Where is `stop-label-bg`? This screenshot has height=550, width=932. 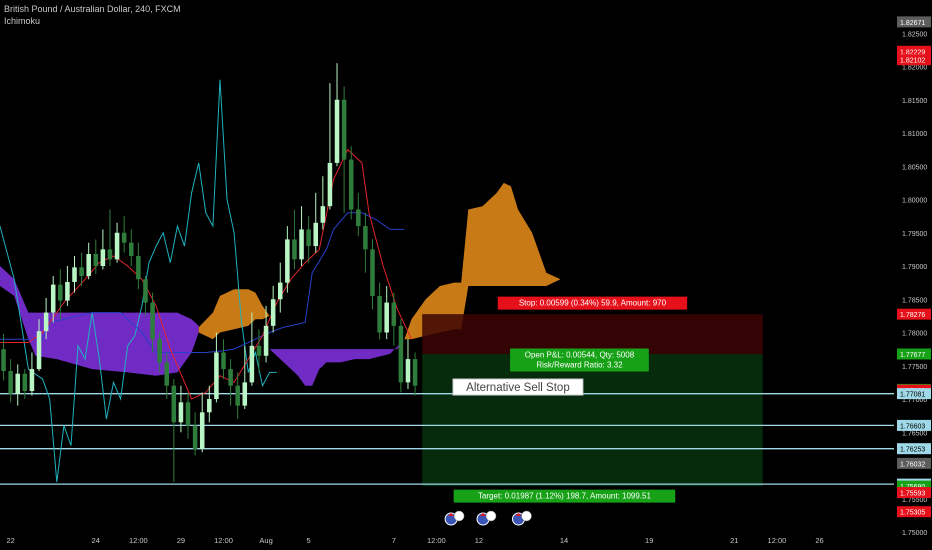
stop-label-bg is located at coordinates (592, 303).